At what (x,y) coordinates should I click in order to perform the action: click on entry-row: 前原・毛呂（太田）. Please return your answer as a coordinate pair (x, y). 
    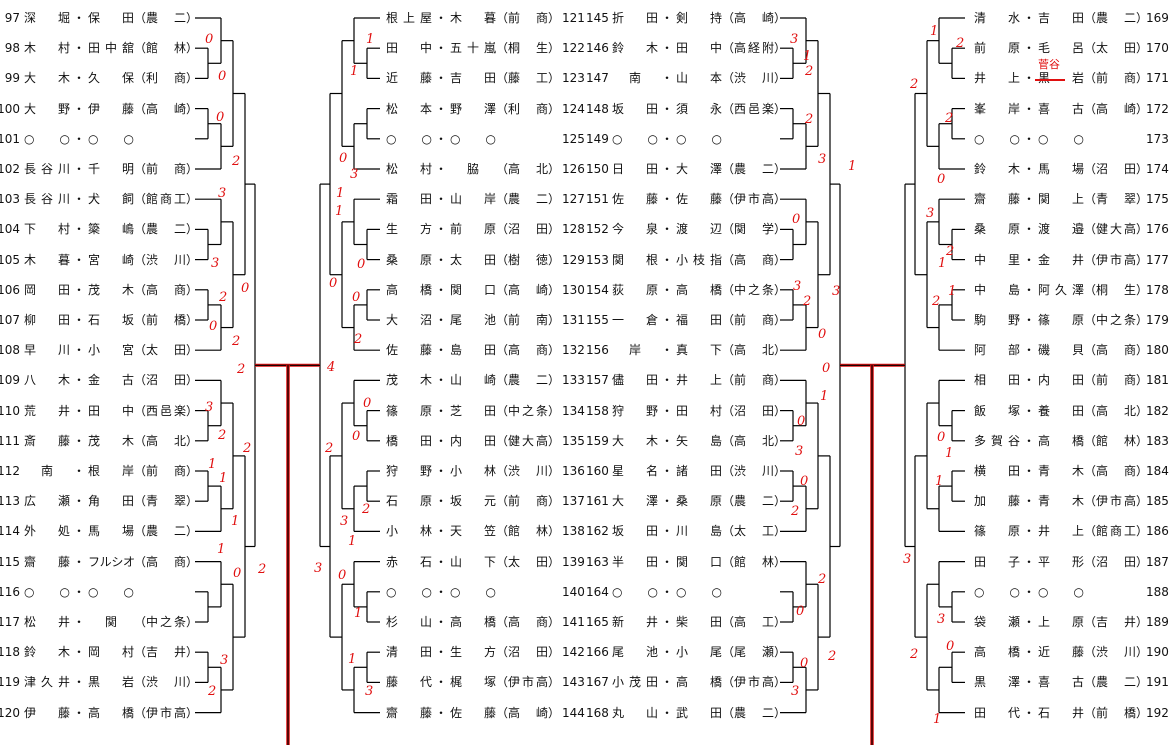
    Looking at the image, I should click on (1061, 48).